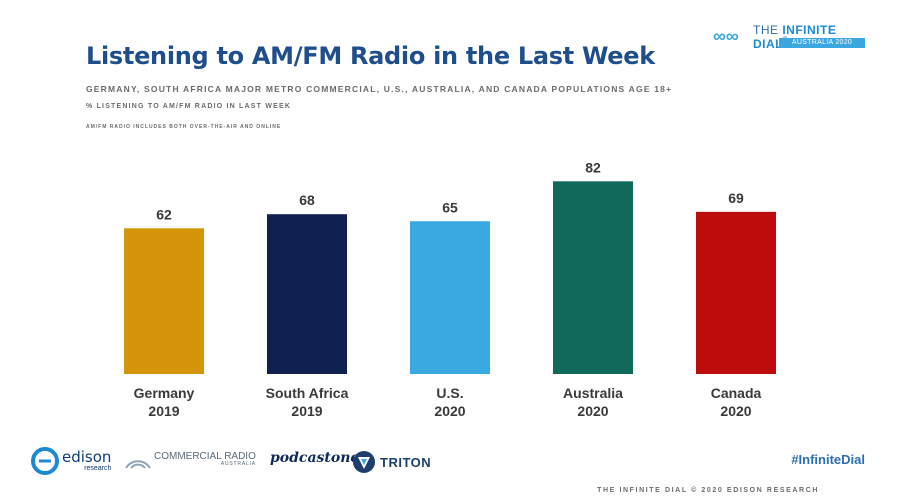  I want to click on category-label-1-1: 2019, so click(306, 411).